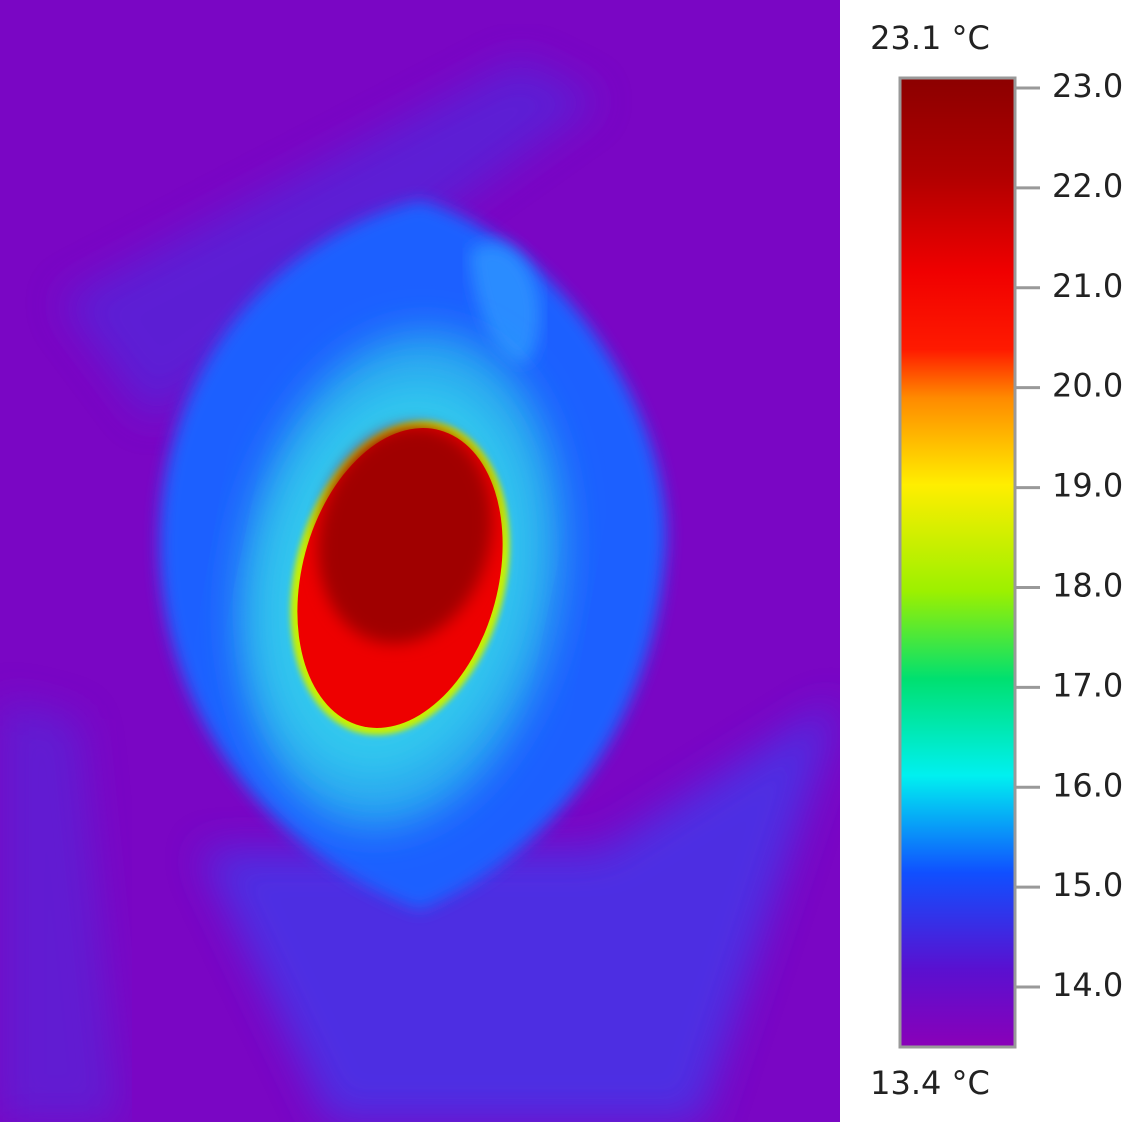 The width and height of the screenshot is (1129, 1129). What do you see at coordinates (1087, 585) in the screenshot?
I see `tick-label: 18.0` at bounding box center [1087, 585].